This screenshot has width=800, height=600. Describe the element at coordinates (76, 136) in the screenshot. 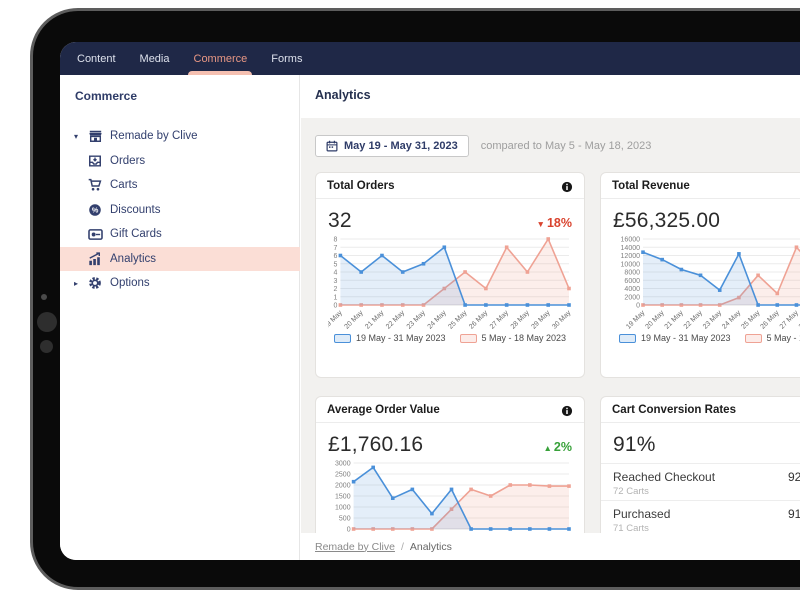

I see `chevron-down-icon: ▾` at that location.